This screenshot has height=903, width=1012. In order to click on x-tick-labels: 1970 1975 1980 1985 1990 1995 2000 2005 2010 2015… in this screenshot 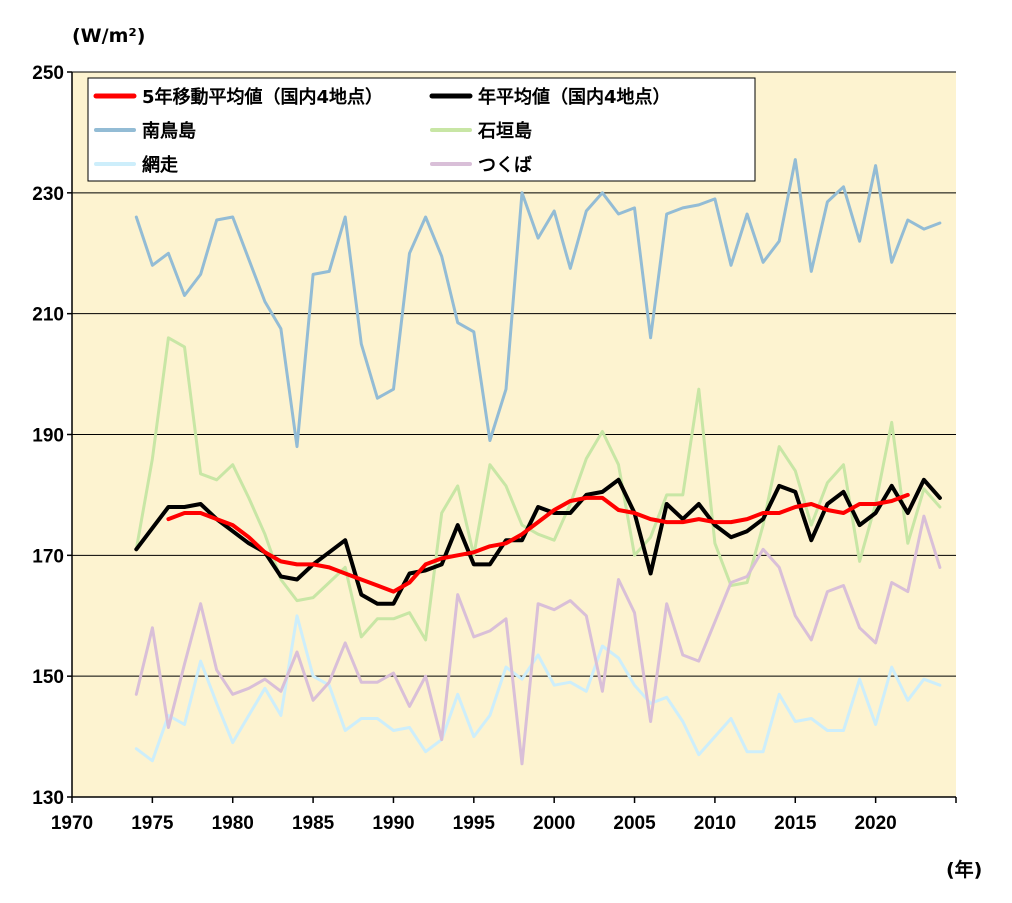, I will do `click(474, 823)`.